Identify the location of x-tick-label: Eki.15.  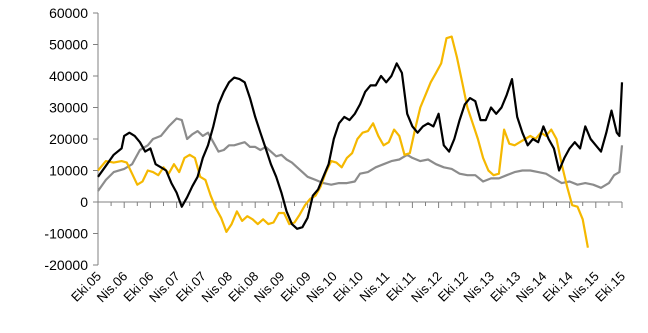
(610, 287).